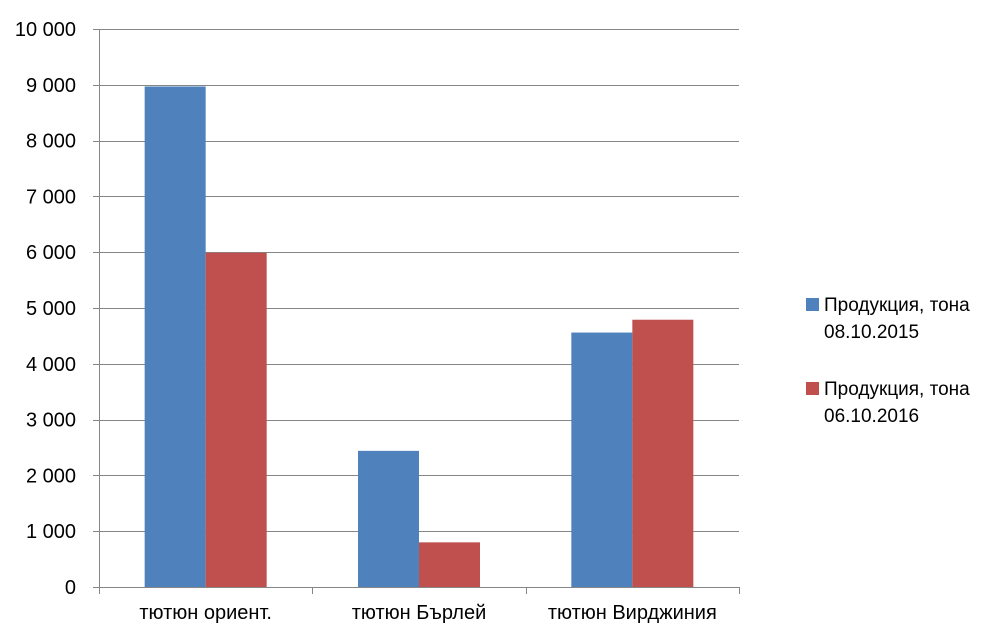 The height and width of the screenshot is (632, 999). Describe the element at coordinates (70, 588) in the screenshot. I see `y-tick-label: 0` at that location.